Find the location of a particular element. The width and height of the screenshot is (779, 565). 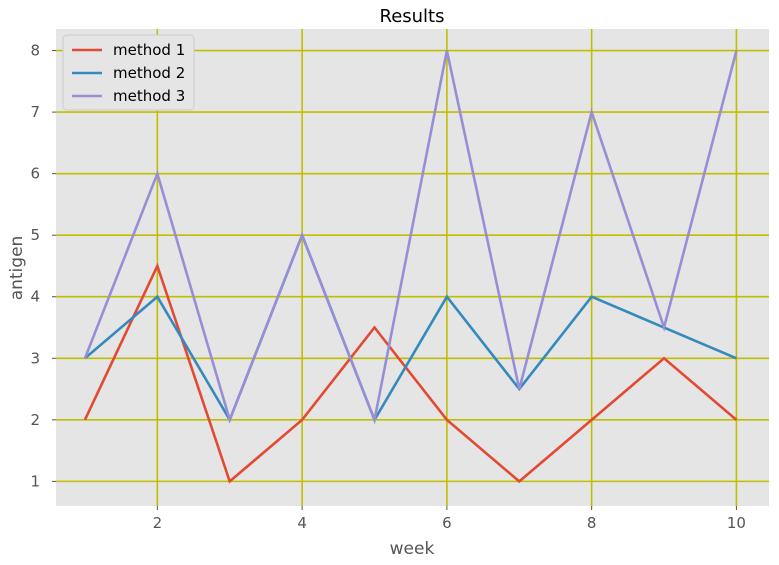

y-tick-label: 2 is located at coordinates (35, 420).